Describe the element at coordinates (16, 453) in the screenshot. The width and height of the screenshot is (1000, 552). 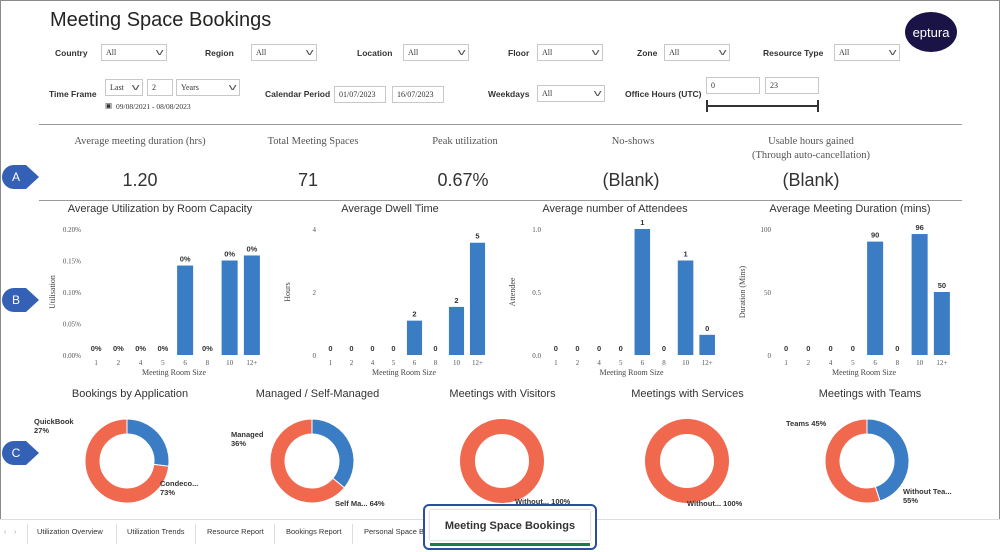
I see `badge-label: C` at that location.